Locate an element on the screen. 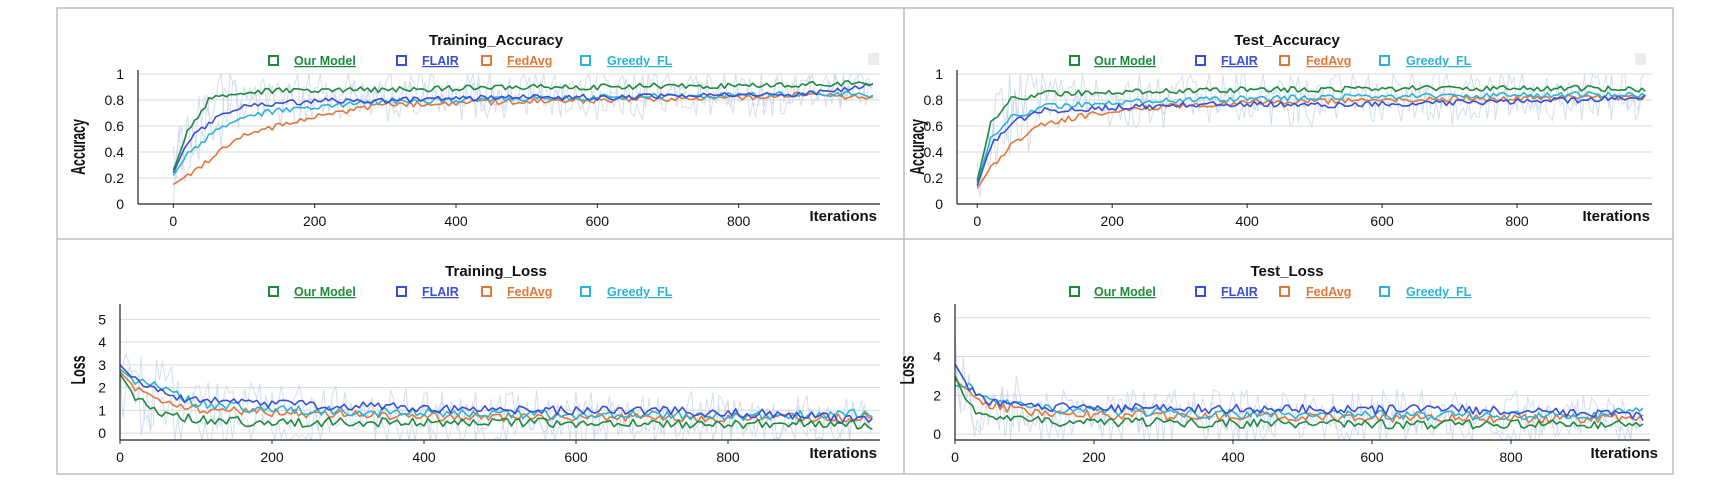 The image size is (1710, 485). axes: 0 2 4 6 0 200 400 600 800 is located at coordinates (1291, 384).